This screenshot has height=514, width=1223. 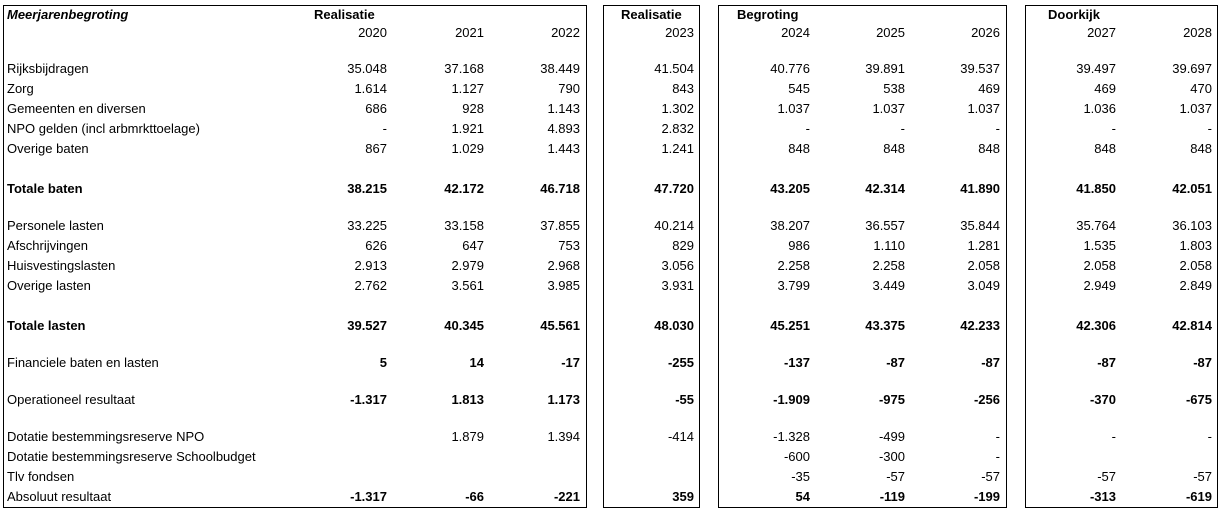 I want to click on cell-value: 45.251, so click(x=790, y=325).